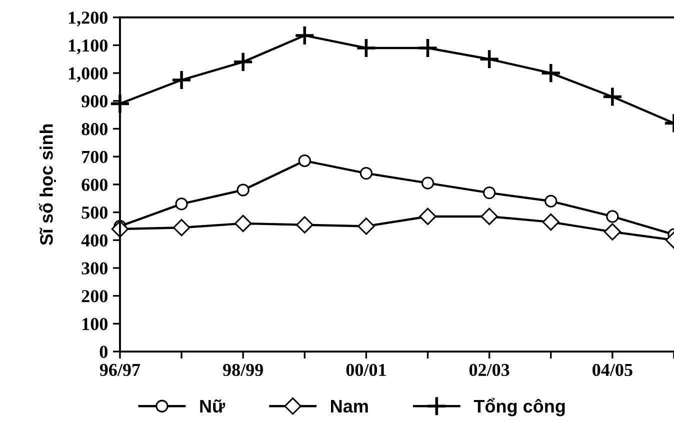  I want to click on y-tick-label: 200, so click(95, 296).